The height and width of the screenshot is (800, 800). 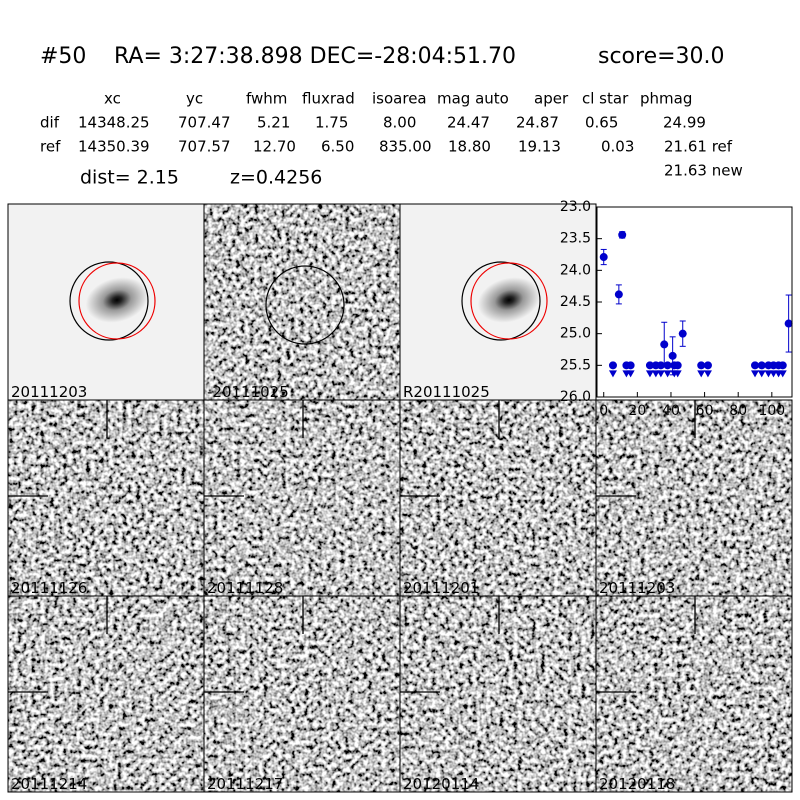 I want to click on table-cell: dif, so click(x=50, y=123).